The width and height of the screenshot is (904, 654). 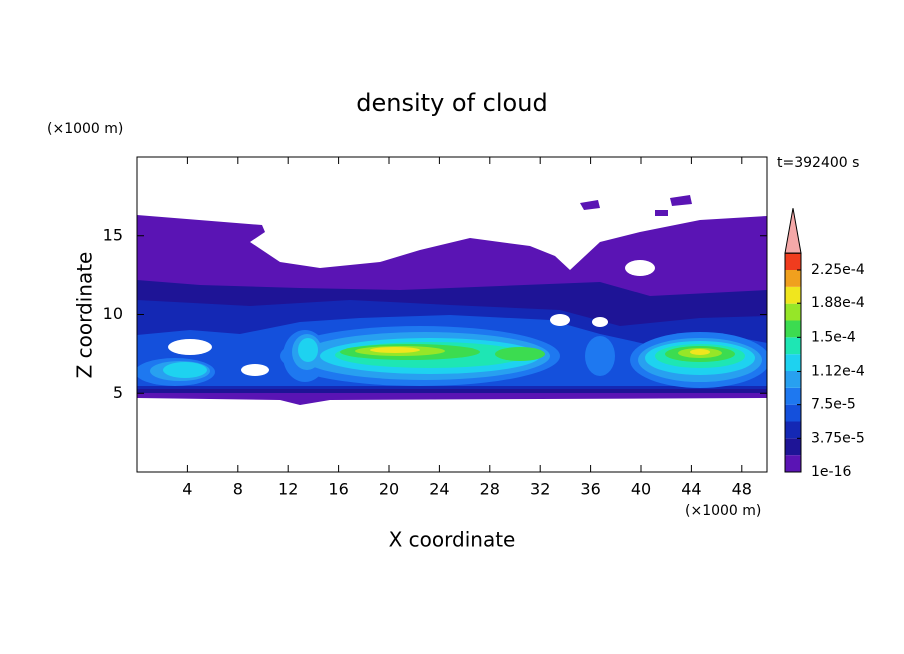 What do you see at coordinates (187, 489) in the screenshot?
I see `x-tick-label: 4` at bounding box center [187, 489].